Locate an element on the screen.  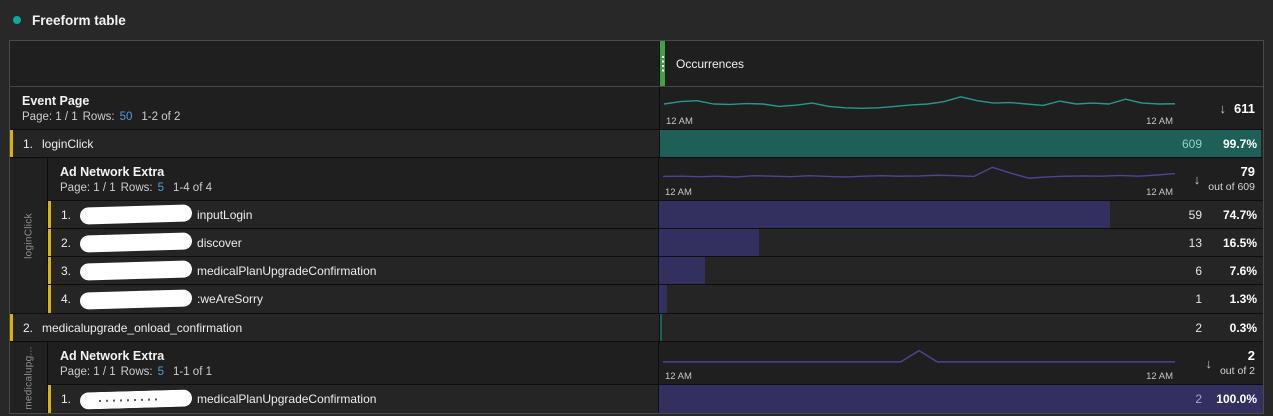
column-total-context: out of 609 is located at coordinates (1231, 186).